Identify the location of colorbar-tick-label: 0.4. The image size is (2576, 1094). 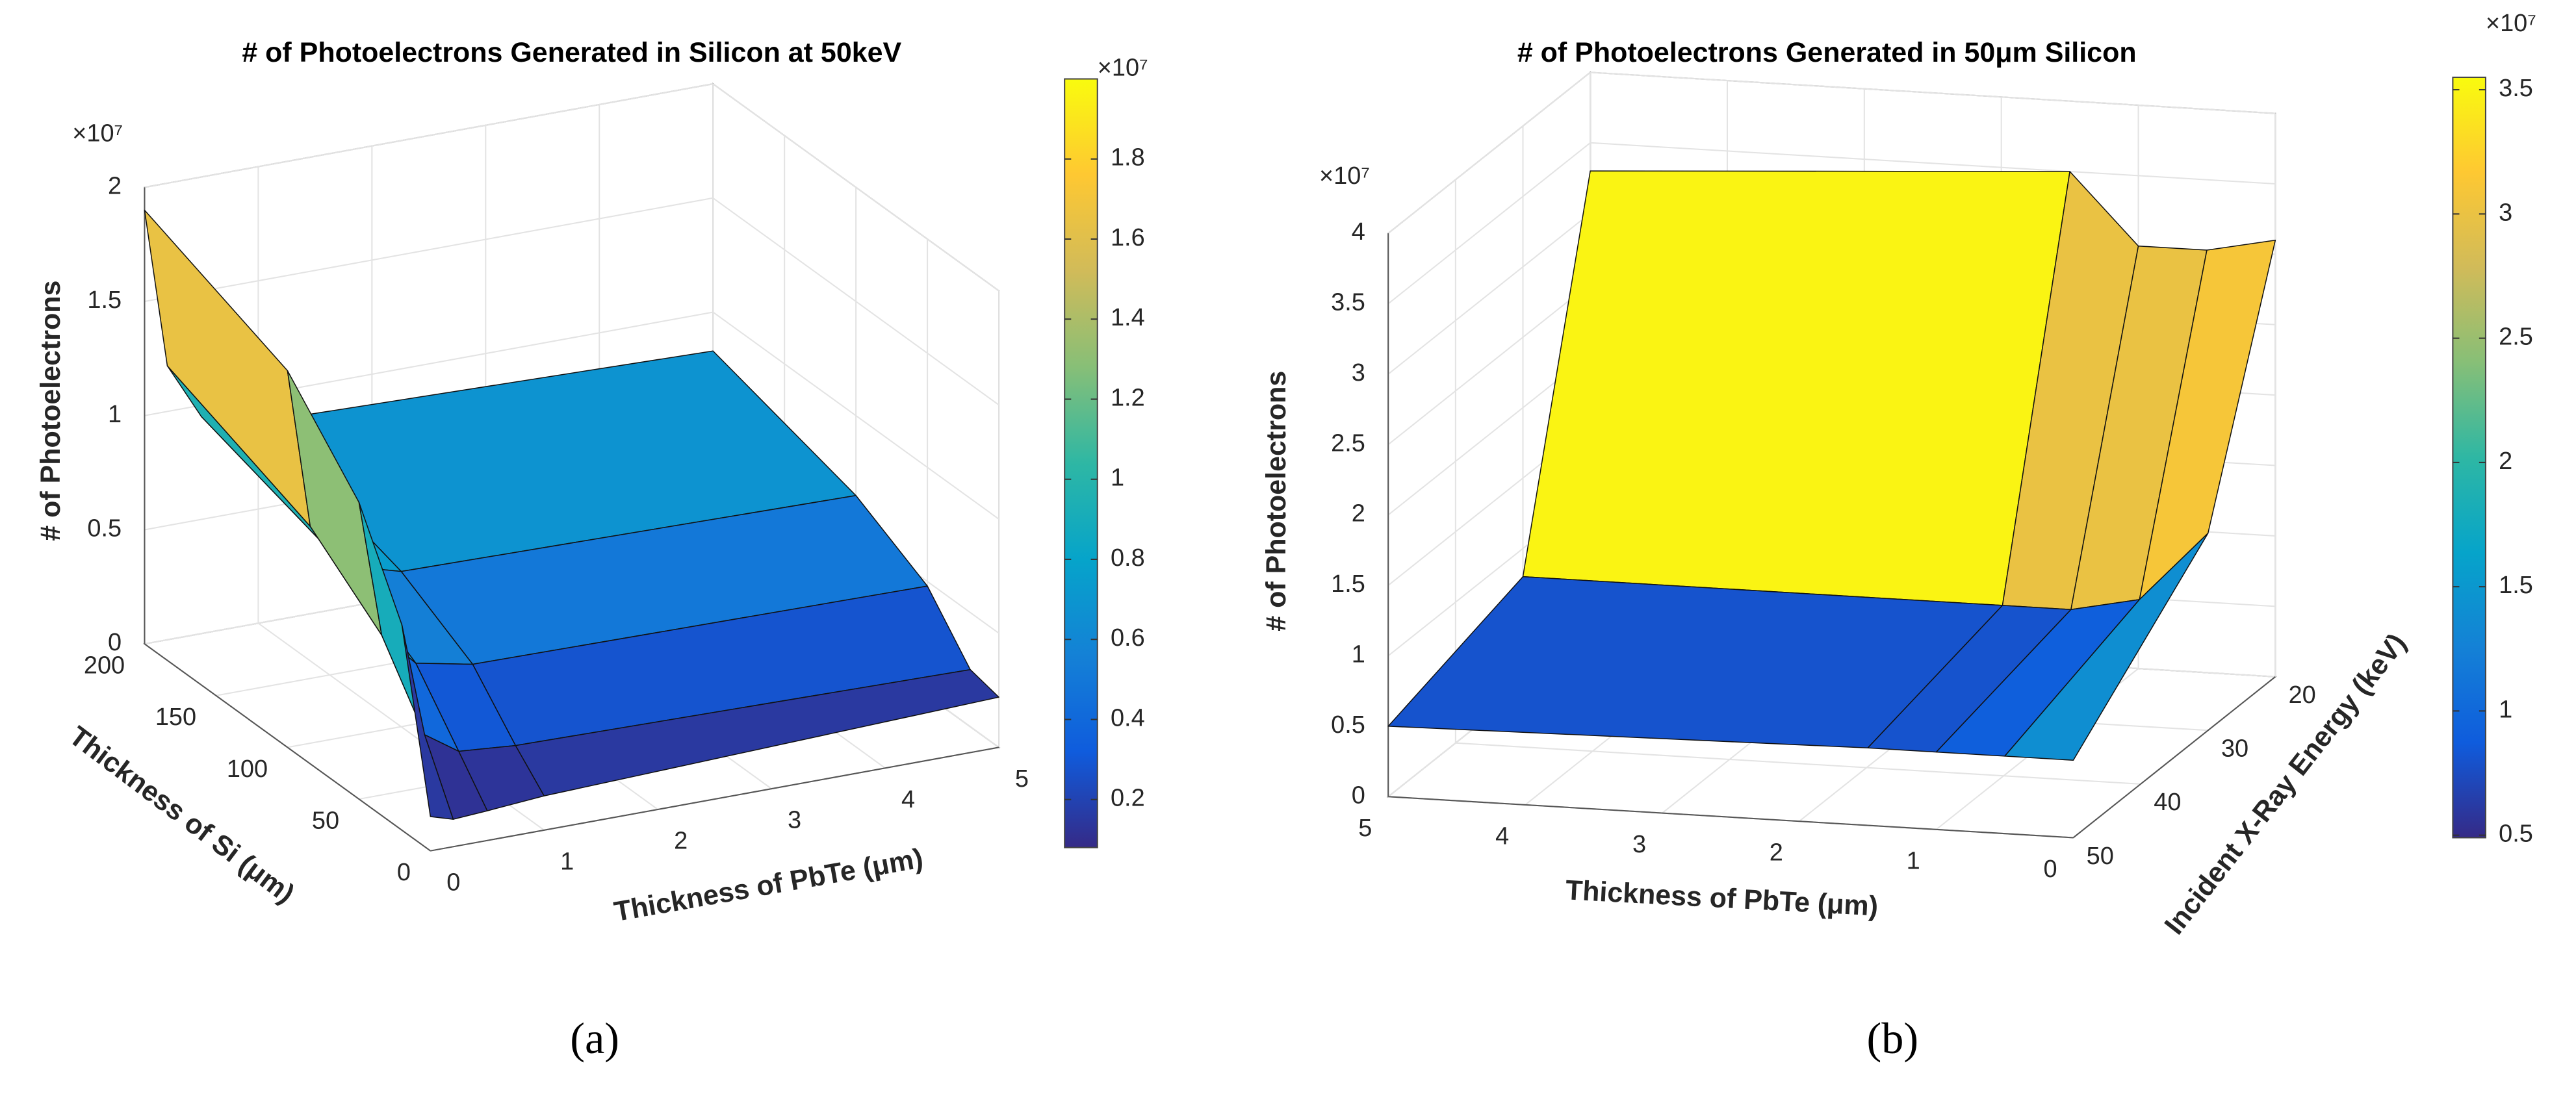
(1128, 717).